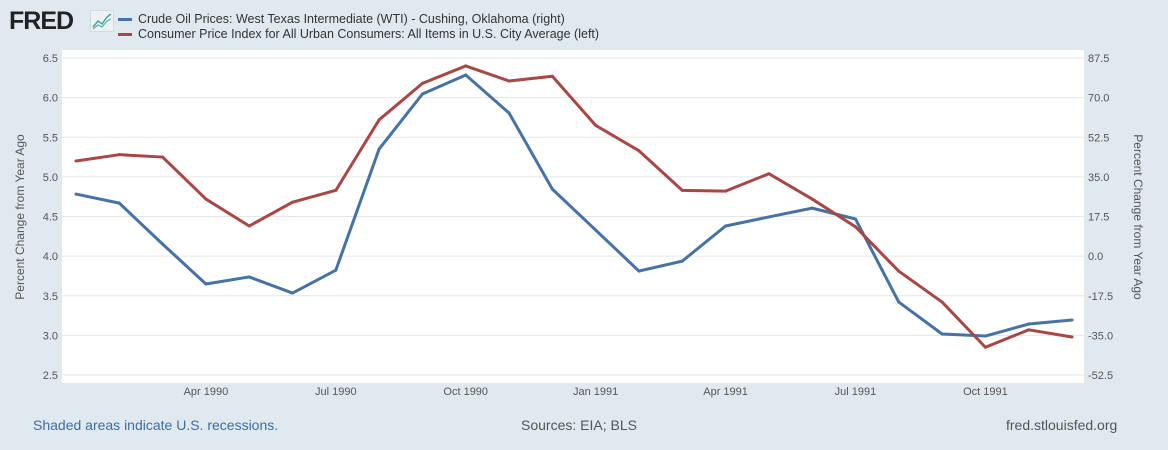  I want to click on y-right-tick-label: 35.0, so click(1098, 178).